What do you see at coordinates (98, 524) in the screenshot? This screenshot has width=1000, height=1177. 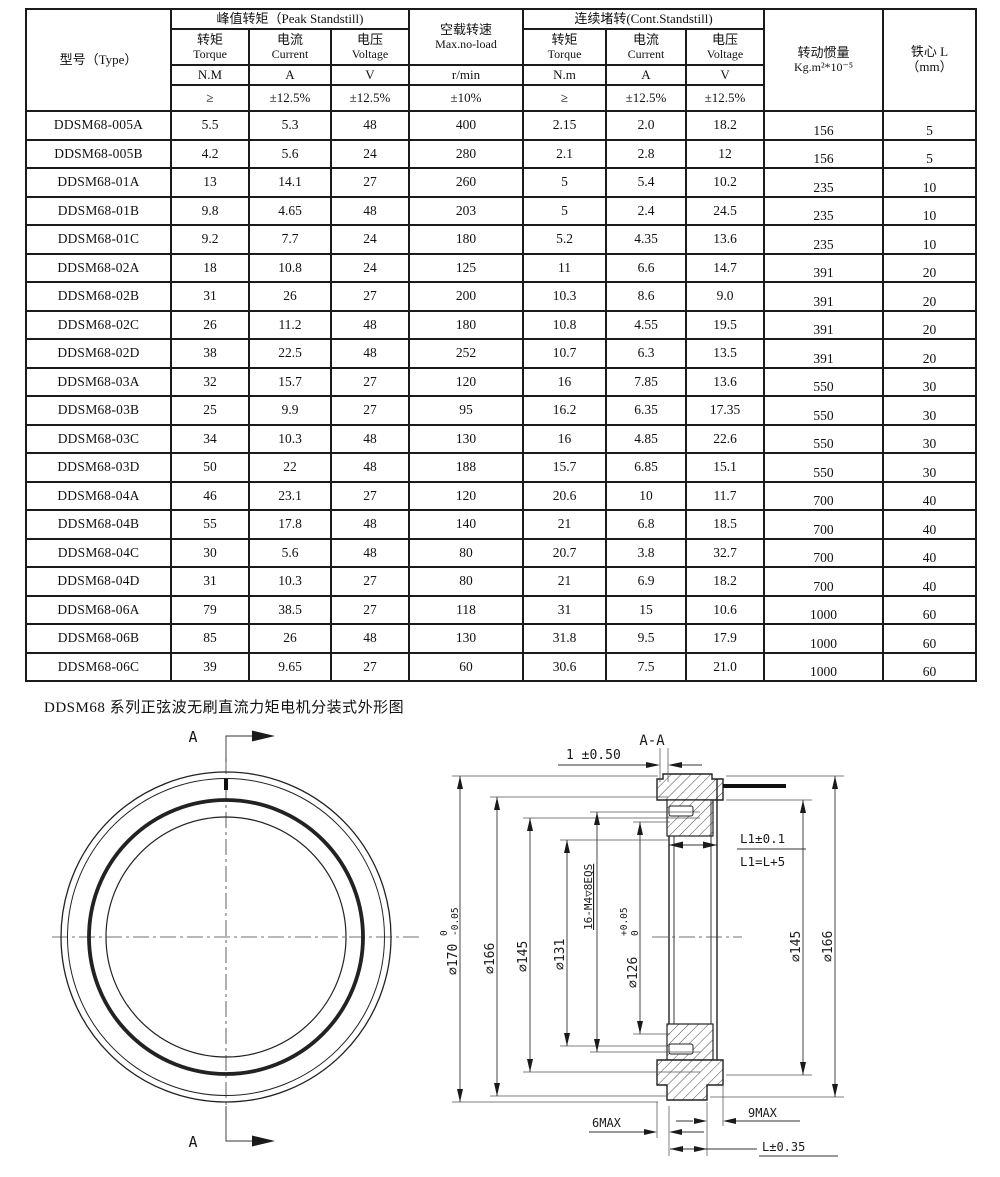 I see `model-cell: DDSM68-04B` at bounding box center [98, 524].